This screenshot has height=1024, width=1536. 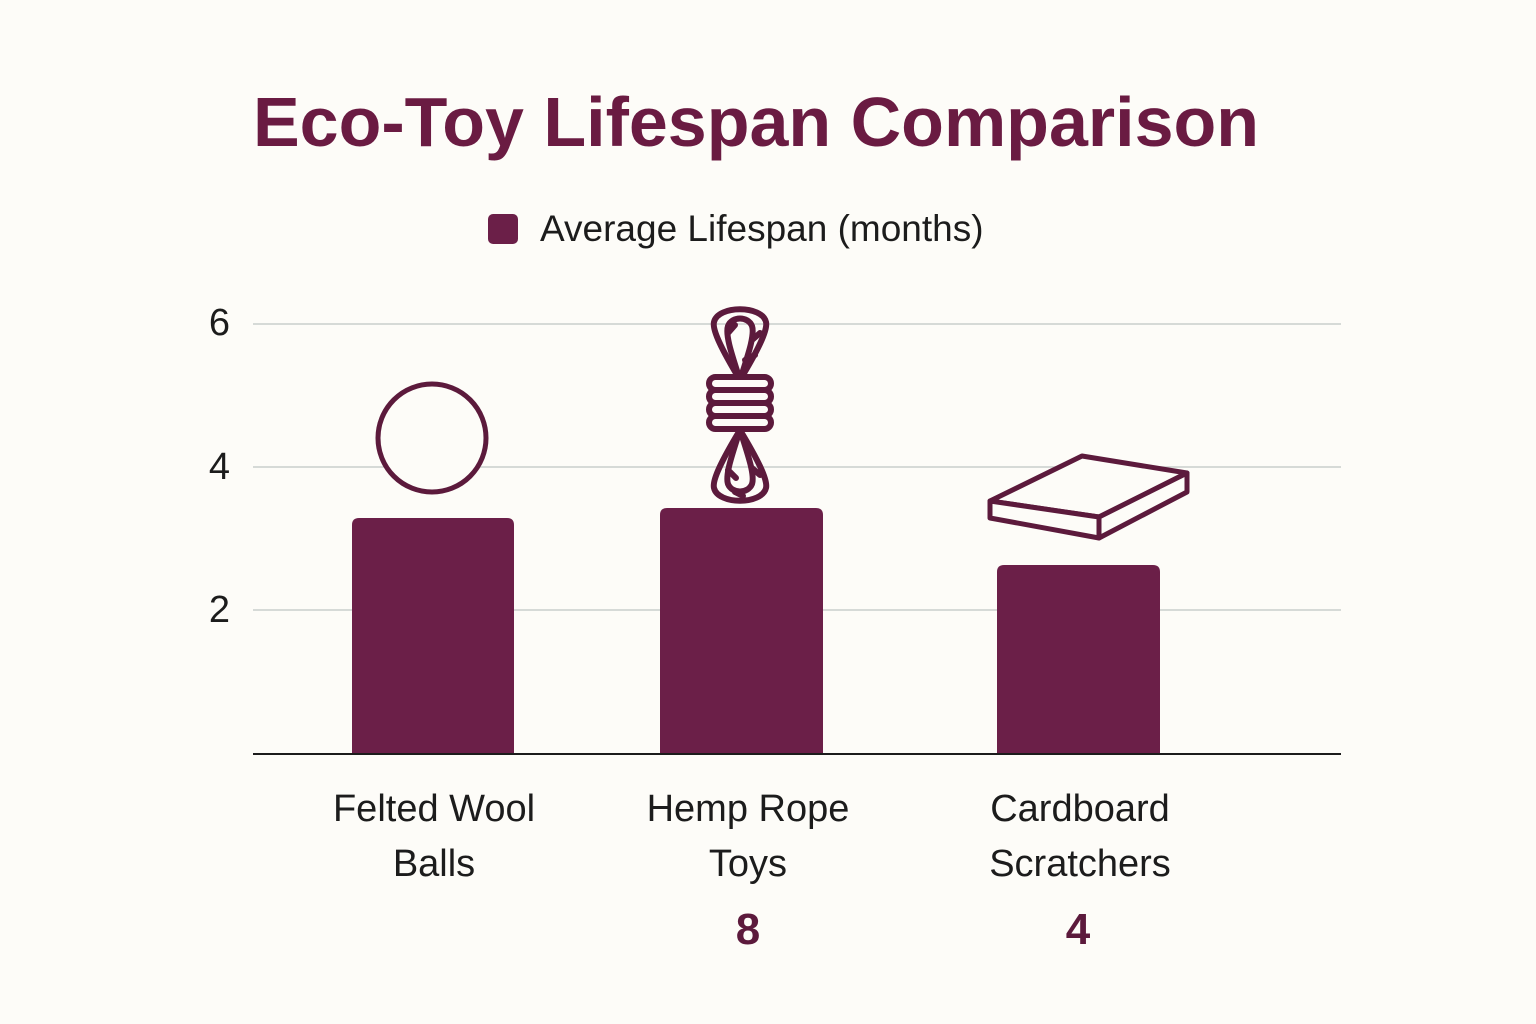 What do you see at coordinates (741, 630) in the screenshot?
I see `bar-hemp-rope-toys` at bounding box center [741, 630].